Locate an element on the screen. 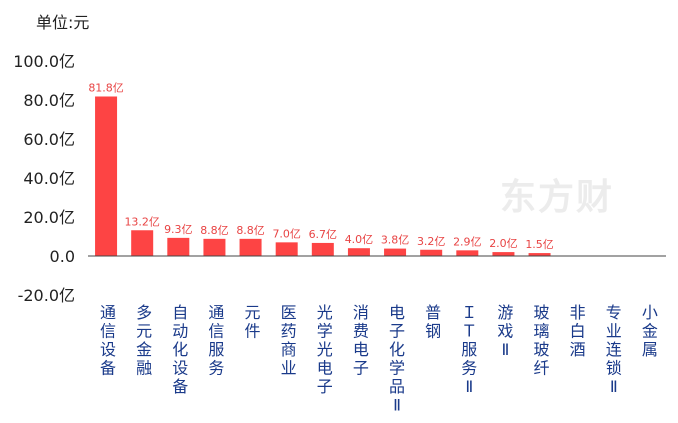 Image resolution: width=678 pixels, height=423 pixels. y-tick-label: 20.0亿 is located at coordinates (49, 217).